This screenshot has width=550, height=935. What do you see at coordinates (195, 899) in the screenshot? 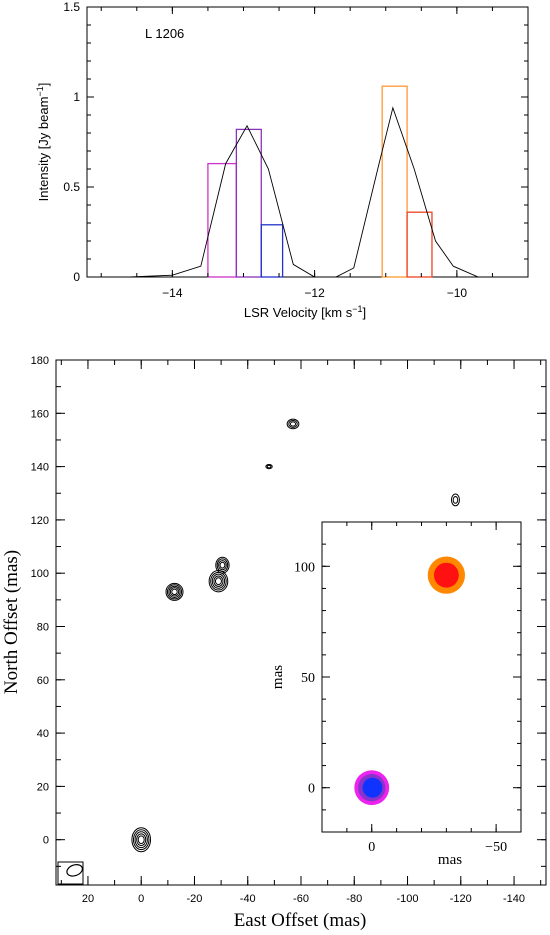
I see `map-x-tick-label: -20` at bounding box center [195, 899].